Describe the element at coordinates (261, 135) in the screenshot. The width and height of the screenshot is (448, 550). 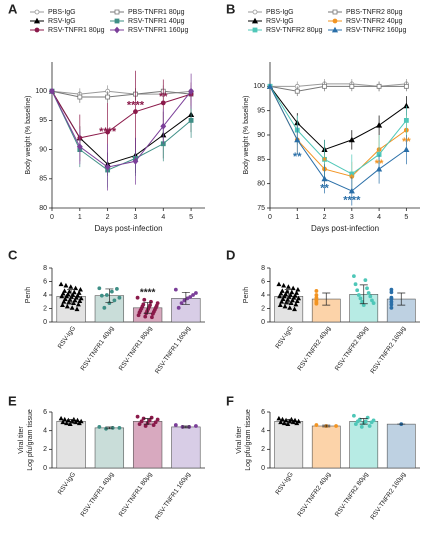
I see `y-tick-label: 90` at that location.